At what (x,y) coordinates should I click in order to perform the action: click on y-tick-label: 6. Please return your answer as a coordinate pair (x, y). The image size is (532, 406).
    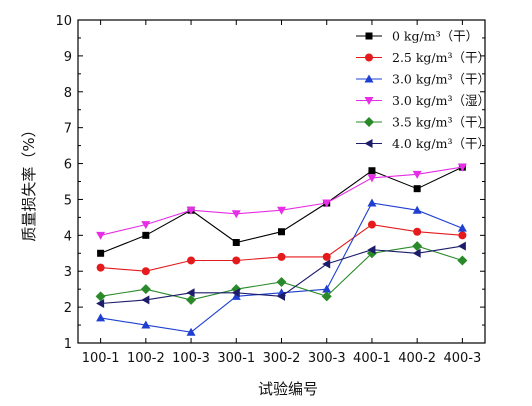
    Looking at the image, I should click on (68, 165).